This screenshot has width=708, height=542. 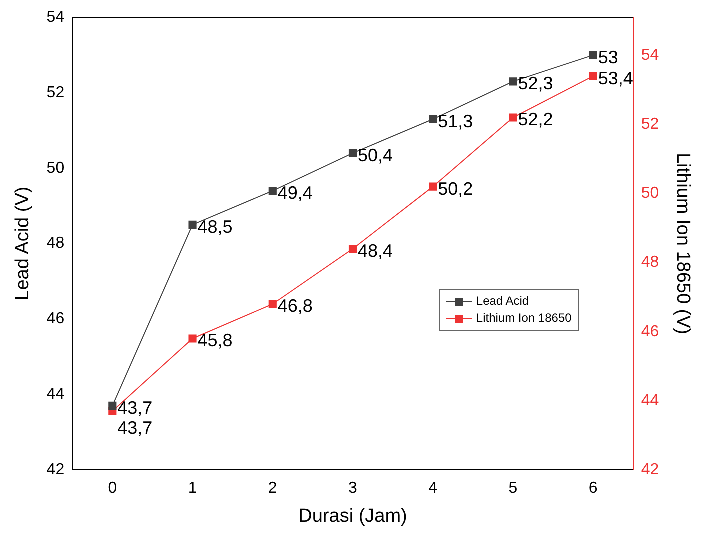 What do you see at coordinates (376, 155) in the screenshot?
I see `data-label: 50,4` at bounding box center [376, 155].